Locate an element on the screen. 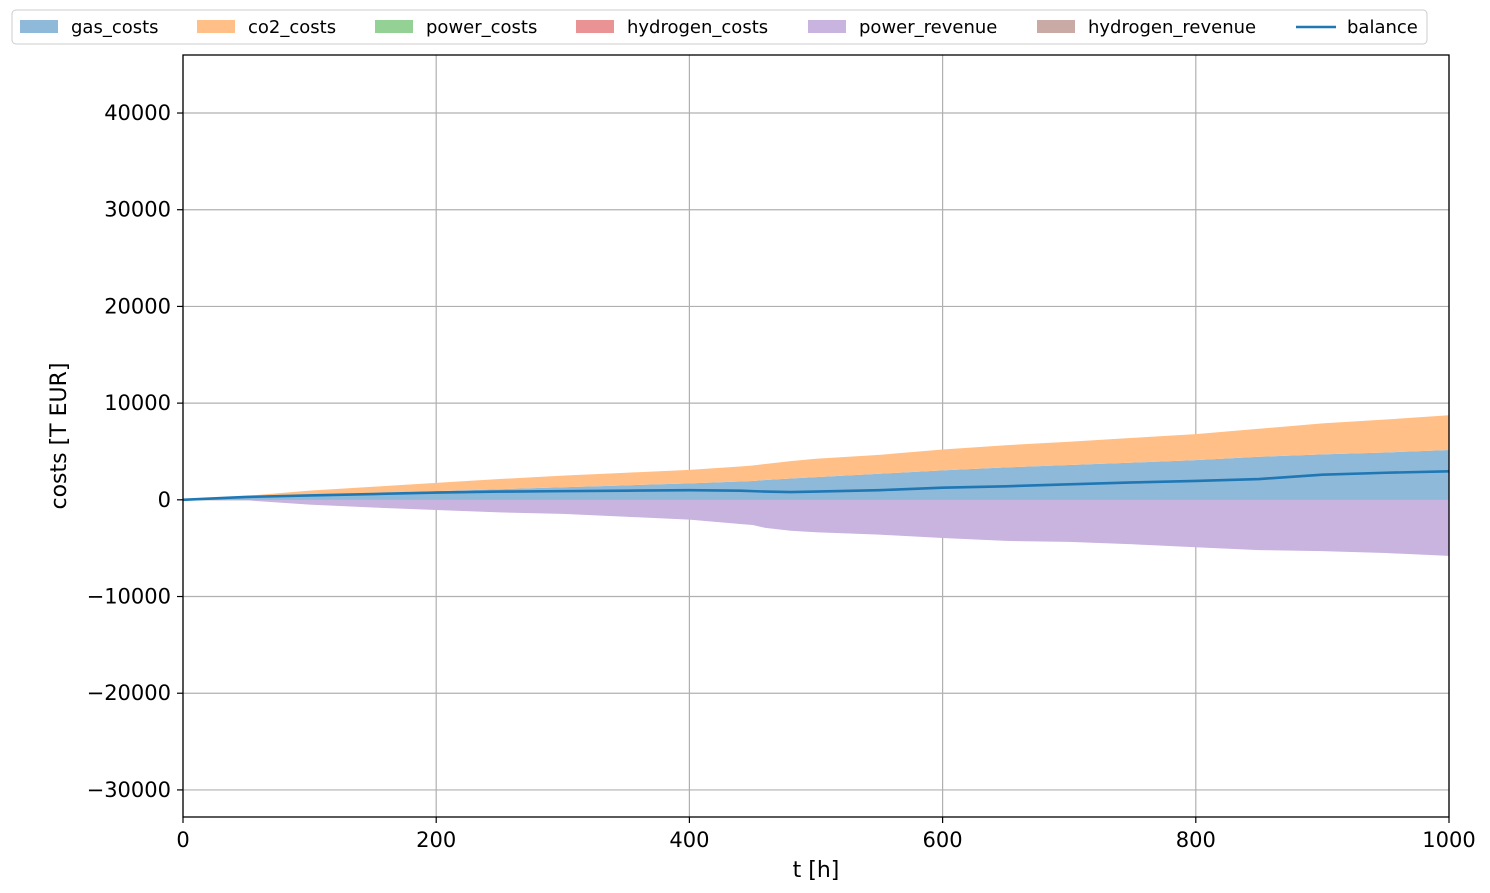  y-tick-label-3: 10000 is located at coordinates (137, 403).